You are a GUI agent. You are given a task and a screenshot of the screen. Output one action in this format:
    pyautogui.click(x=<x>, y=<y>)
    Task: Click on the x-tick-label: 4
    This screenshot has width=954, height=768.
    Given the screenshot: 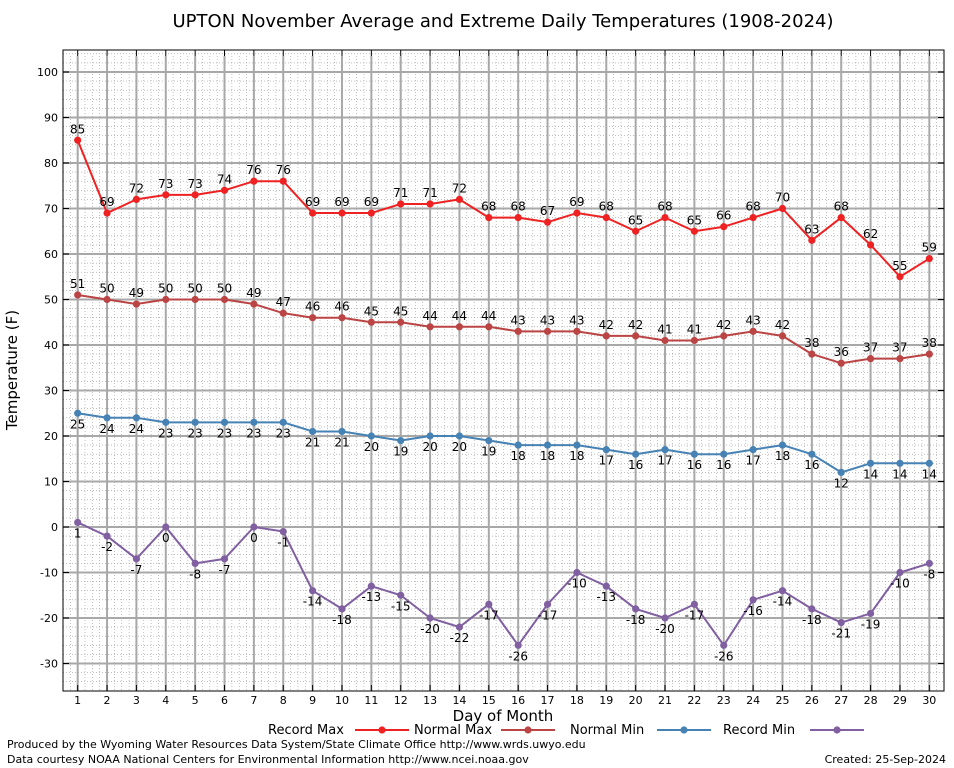 What is the action you would take?
    pyautogui.click(x=165, y=700)
    